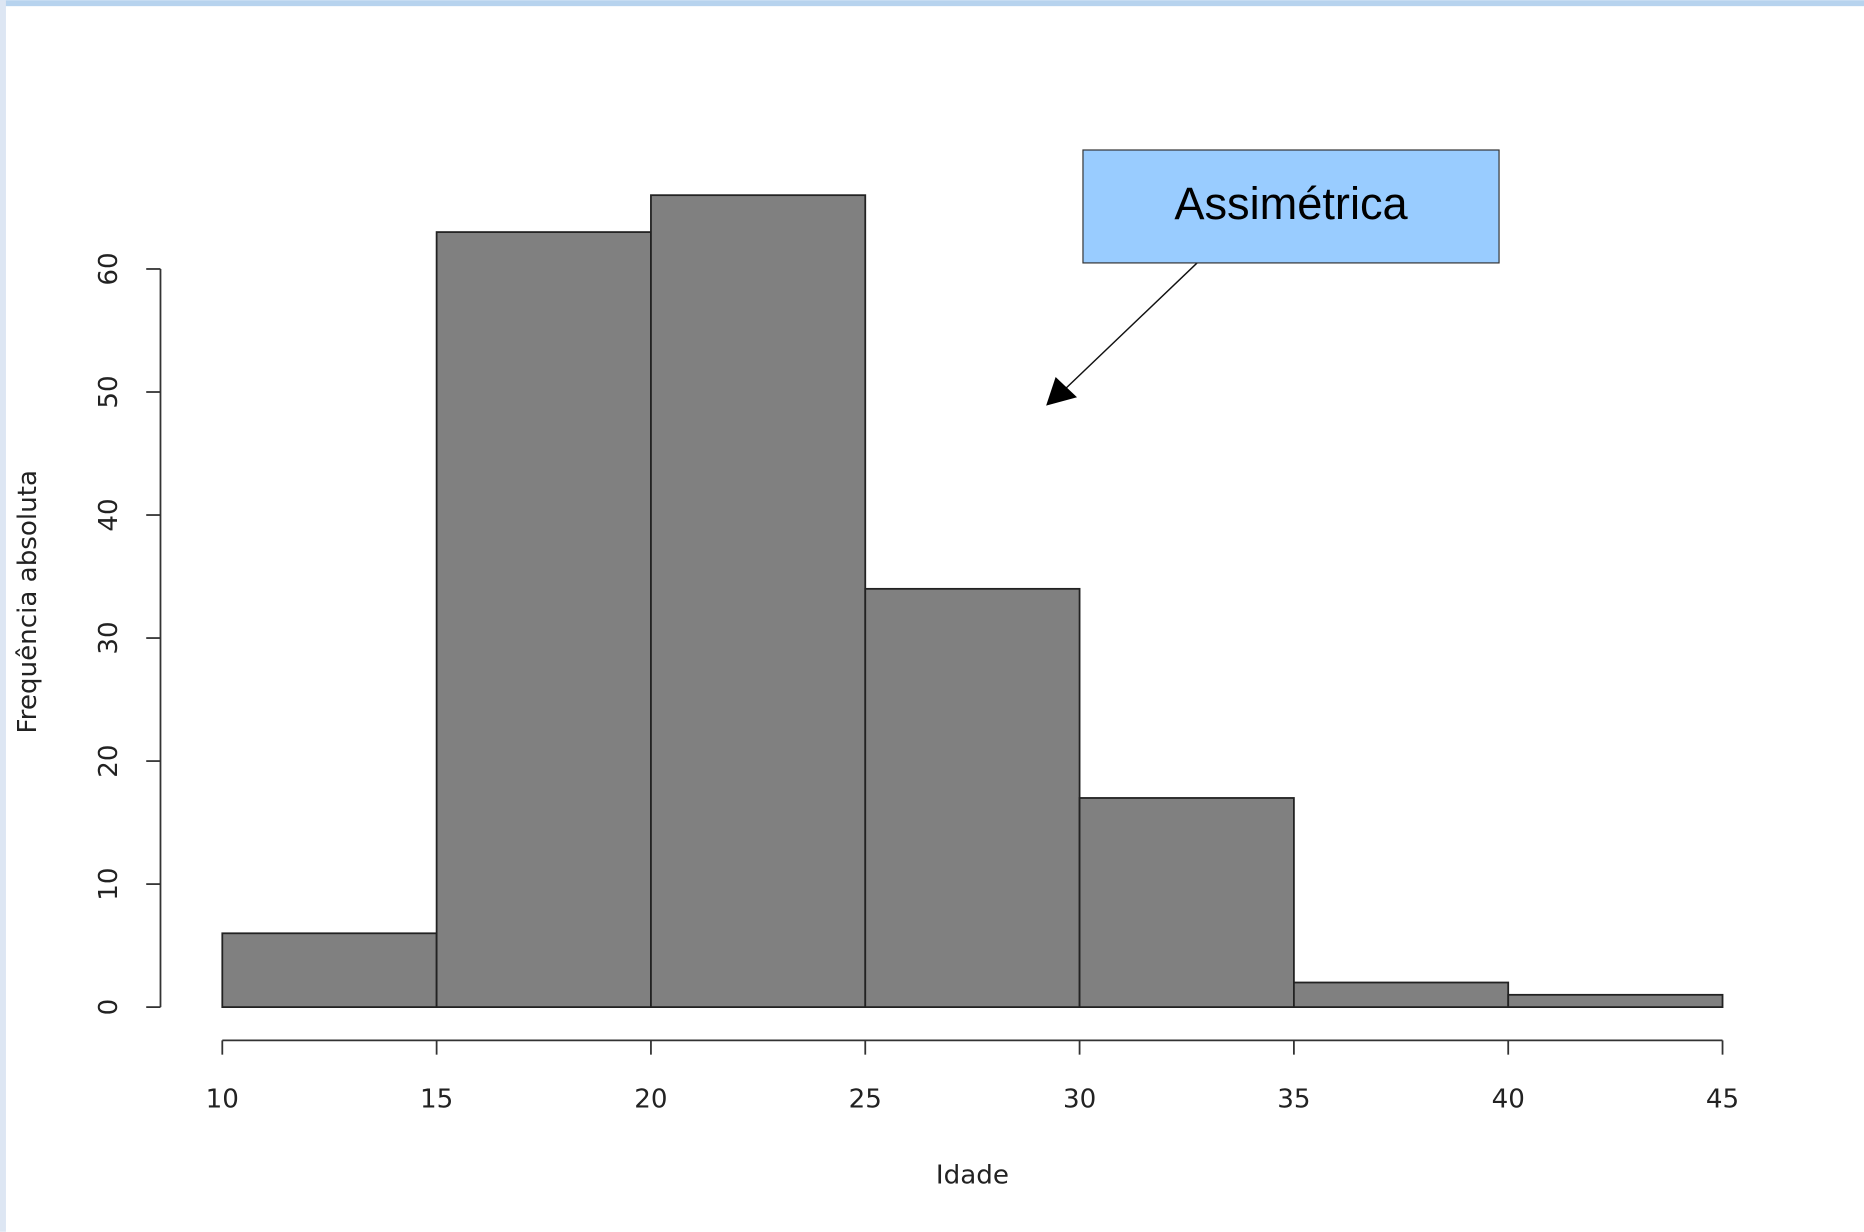 This screenshot has height=1232, width=1864. I want to click on annotation-box, so click(1291, 206).